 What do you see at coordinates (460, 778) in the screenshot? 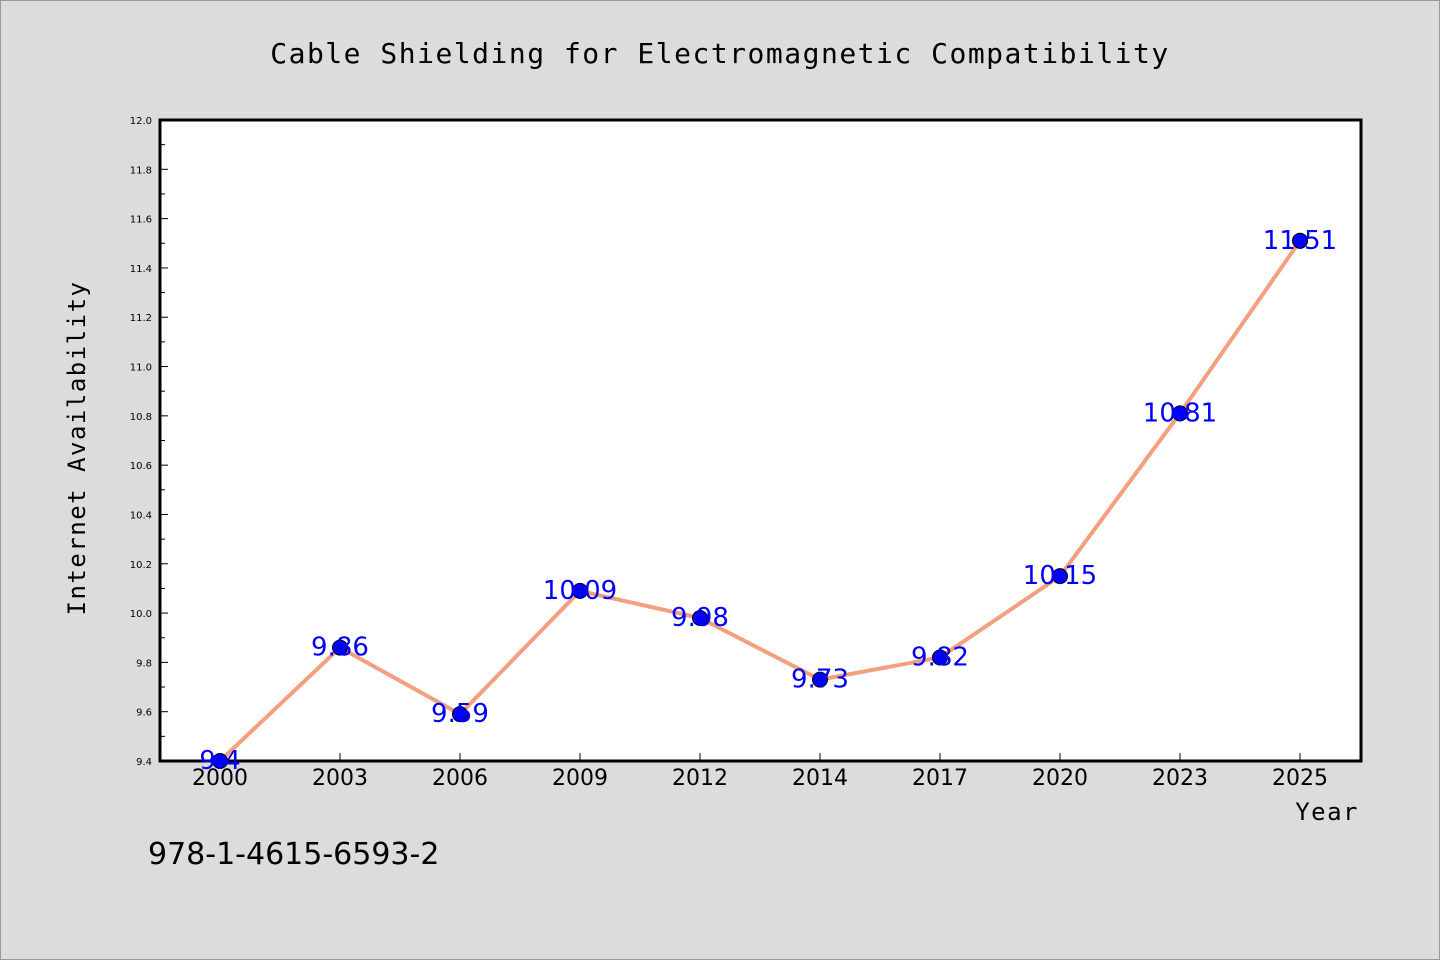
I see `x-tick-label: 2006` at bounding box center [460, 778].